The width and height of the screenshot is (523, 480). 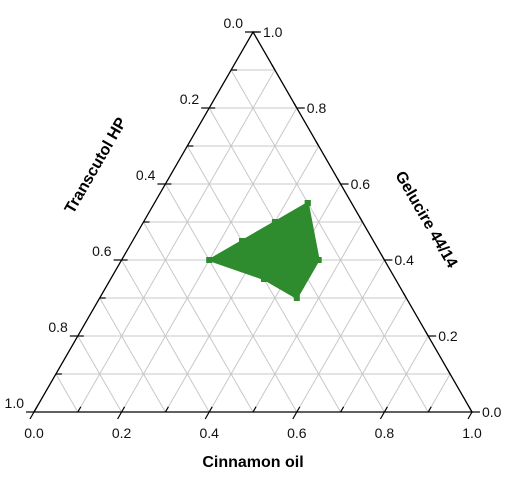 I want to click on right-tick-label: 1.0, so click(x=273, y=32).